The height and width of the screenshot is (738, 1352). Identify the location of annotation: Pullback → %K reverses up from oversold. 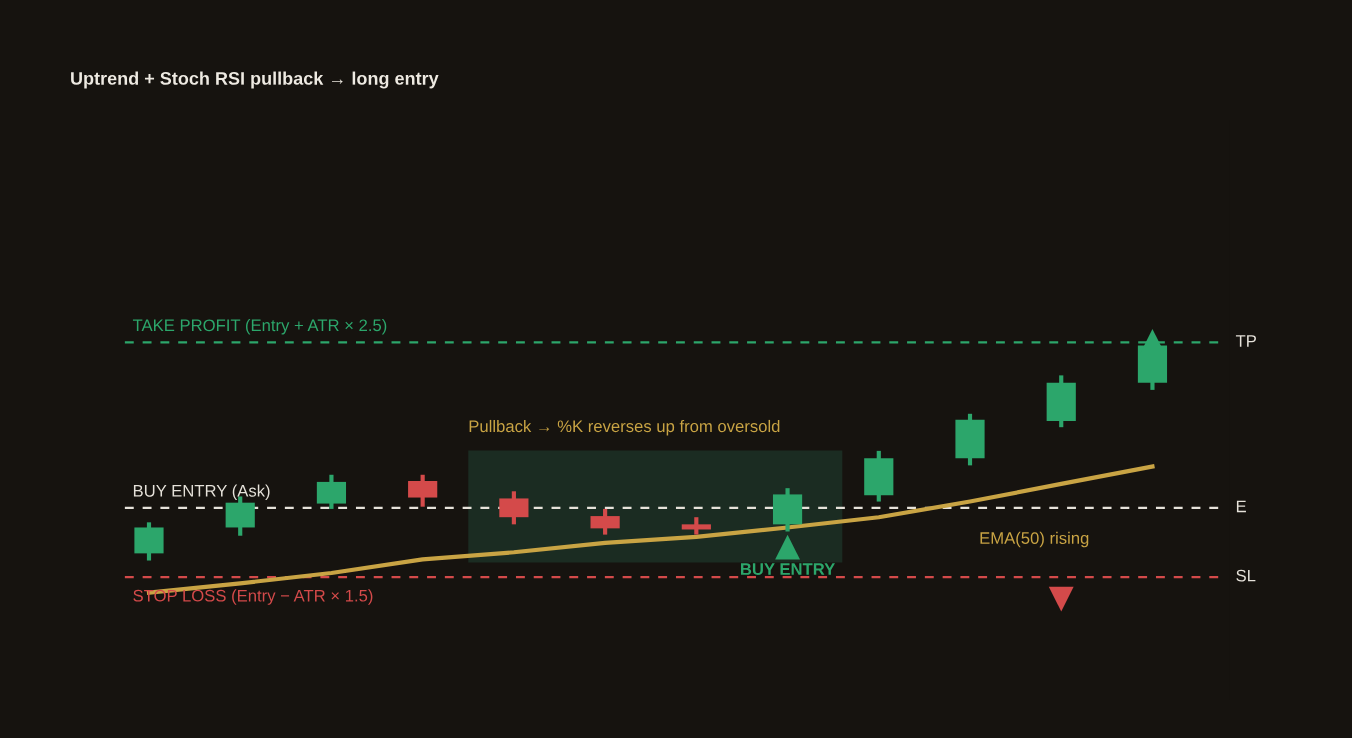
(624, 427).